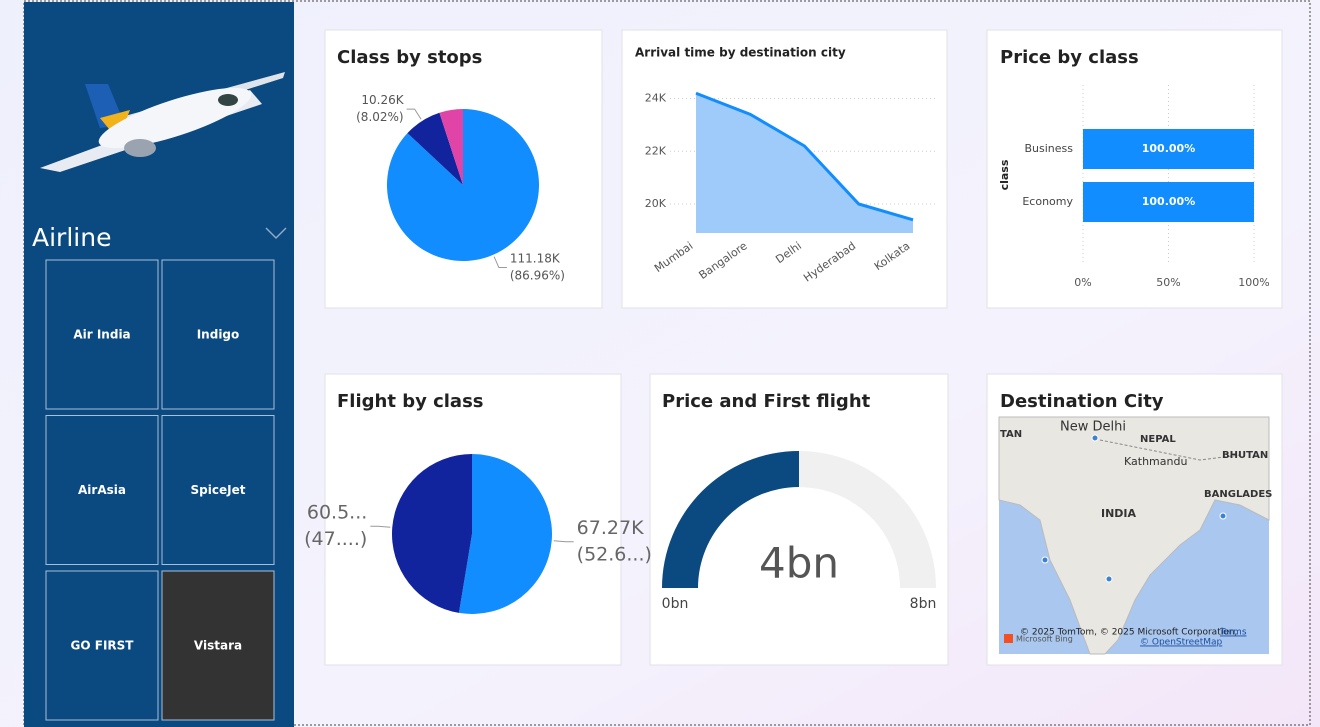  What do you see at coordinates (382, 100) in the screenshot?
I see `data-label: 10.26K` at bounding box center [382, 100].